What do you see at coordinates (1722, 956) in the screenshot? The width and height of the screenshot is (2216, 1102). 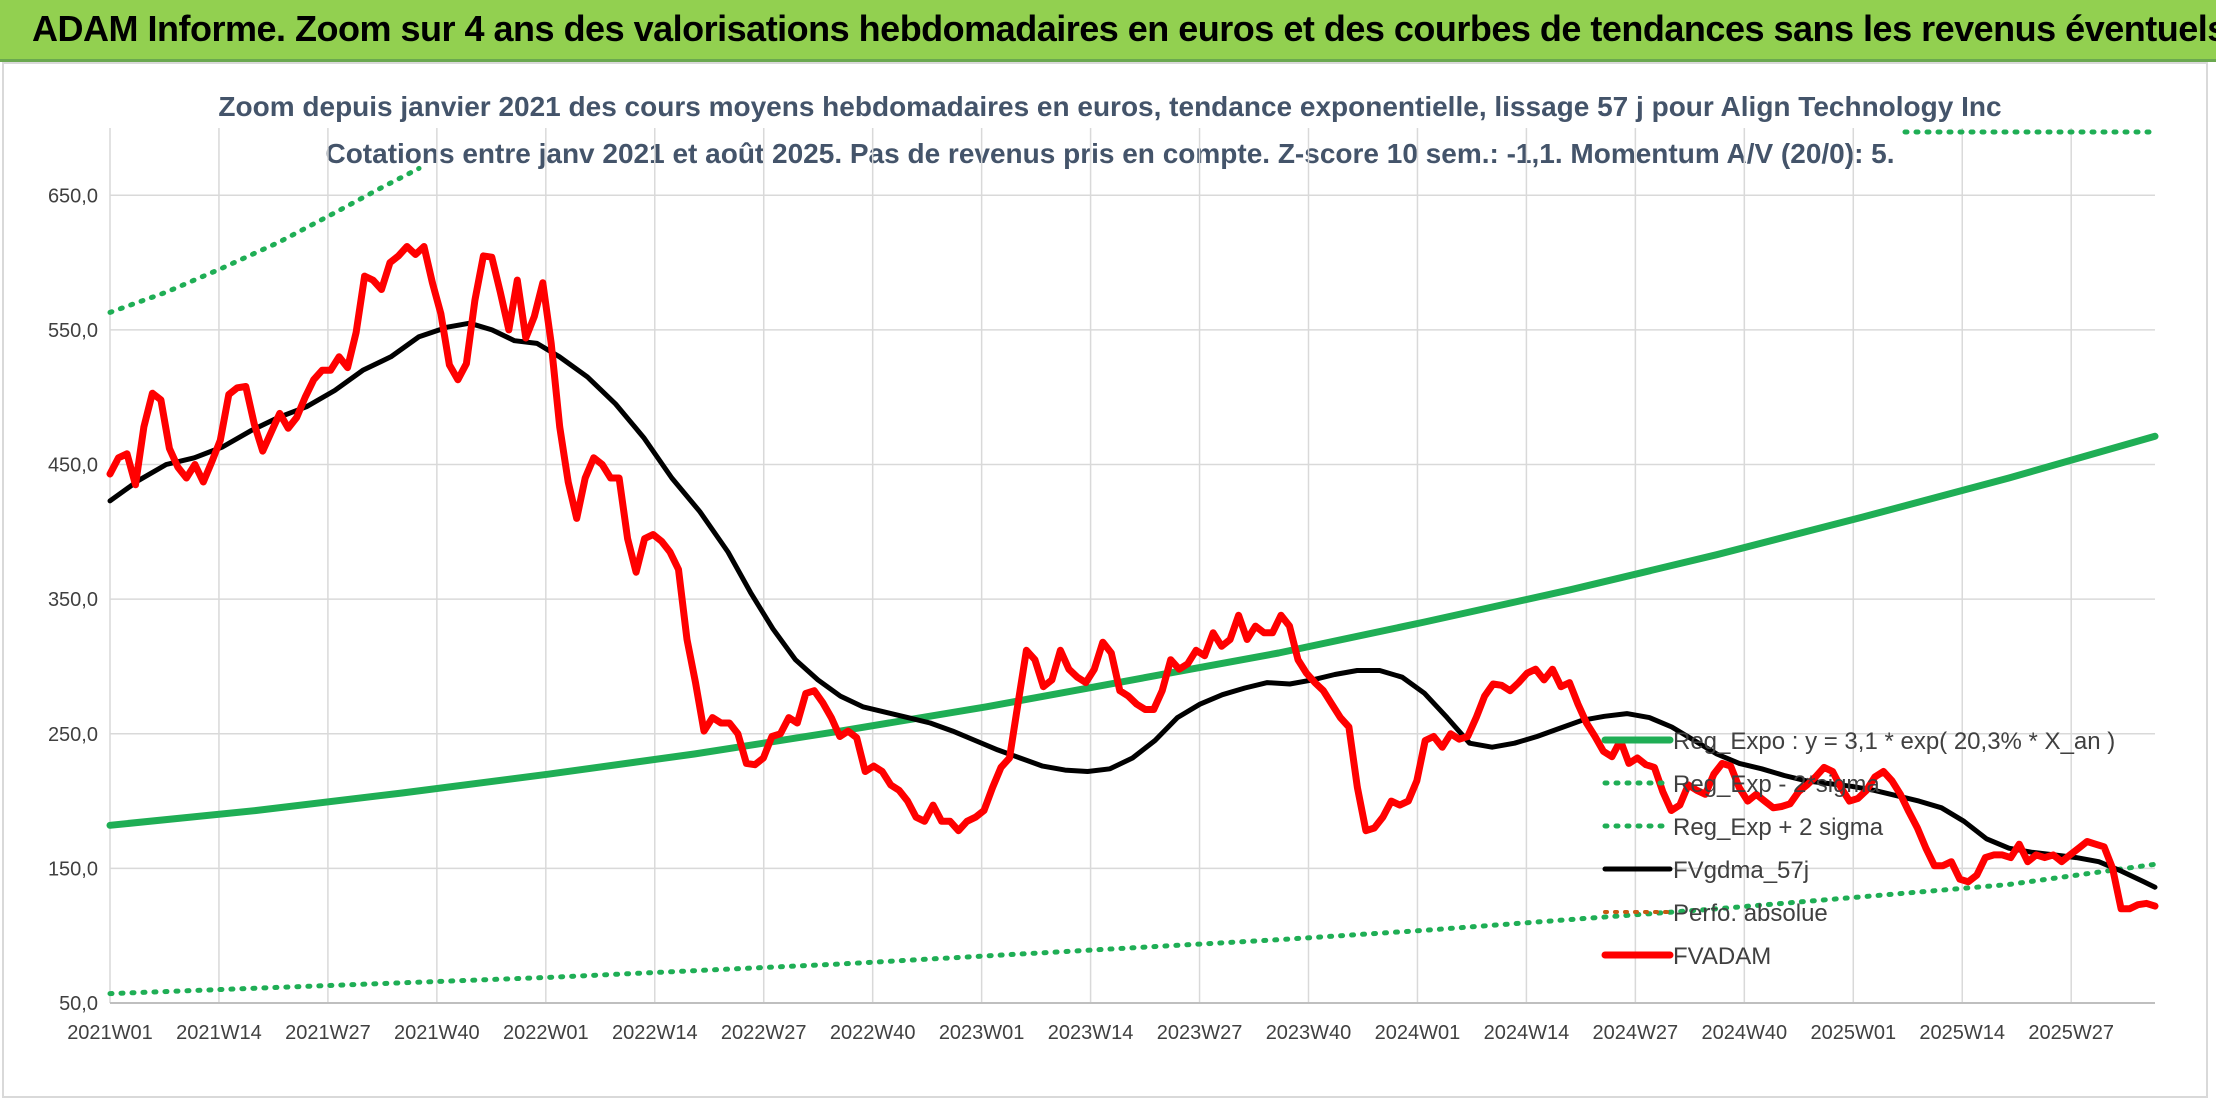 I see `legend-label: FVADAM` at bounding box center [1722, 956].